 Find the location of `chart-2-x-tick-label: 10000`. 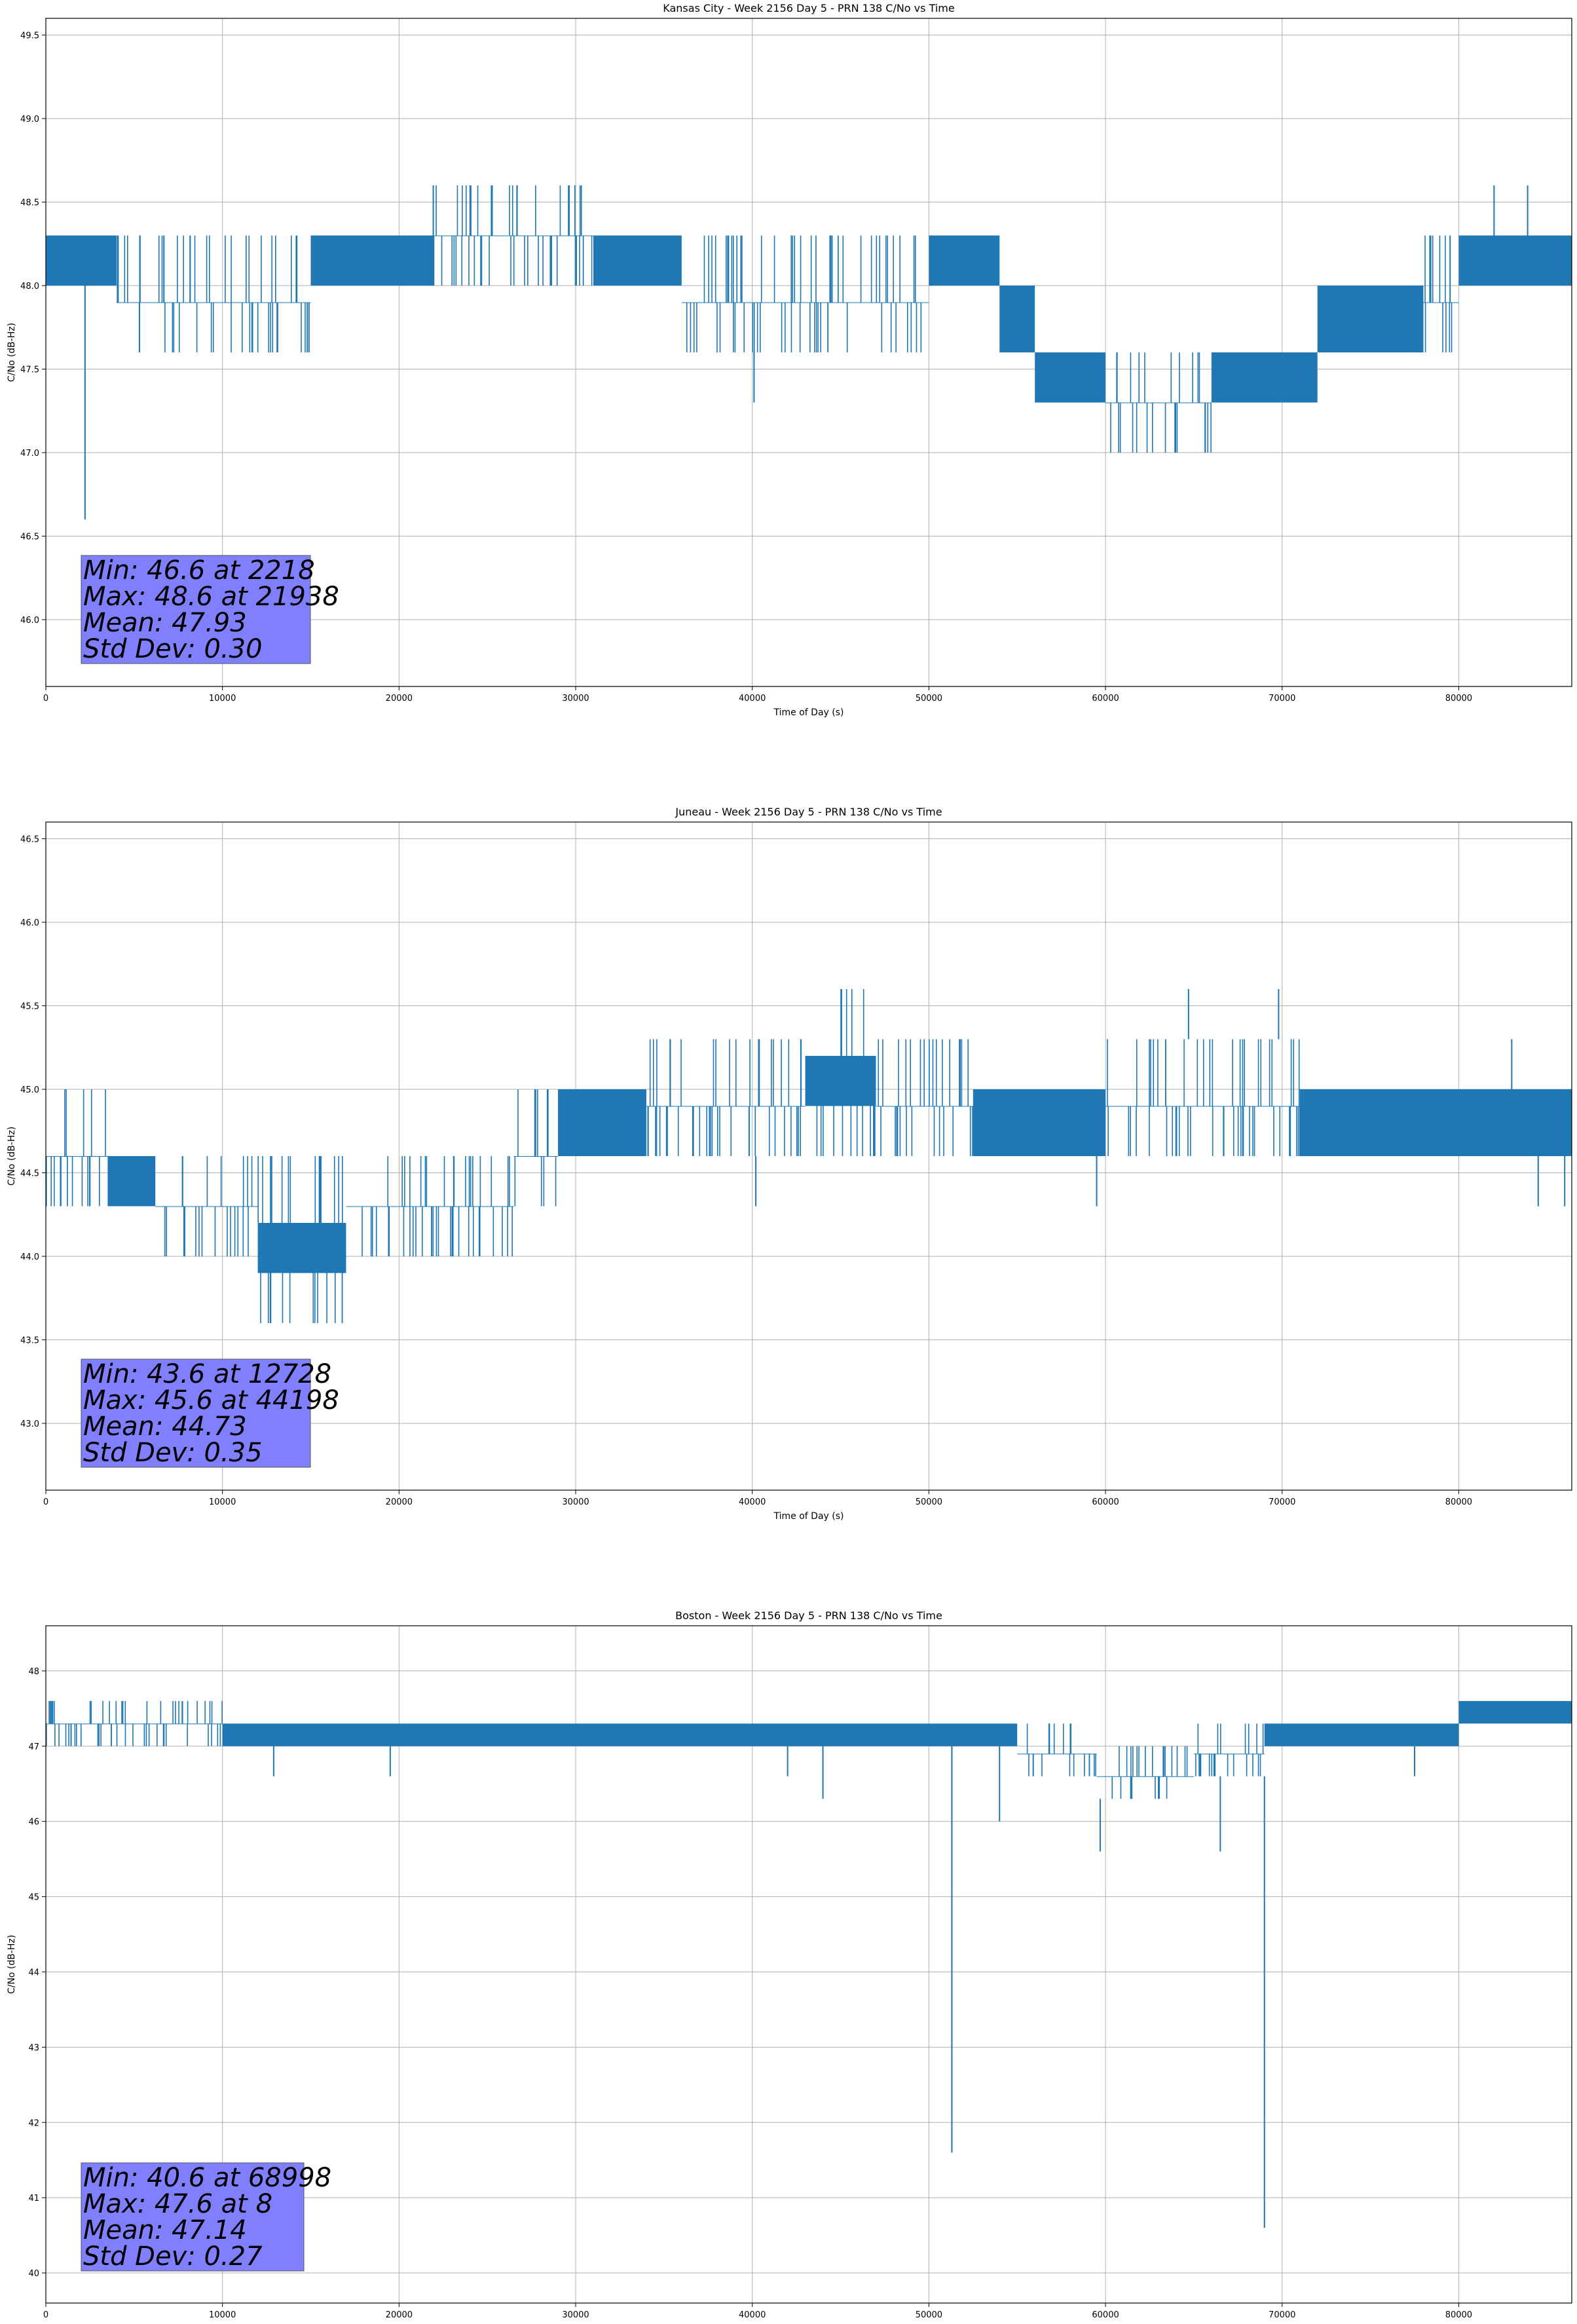

chart-2-x-tick-label: 10000 is located at coordinates (222, 2315).